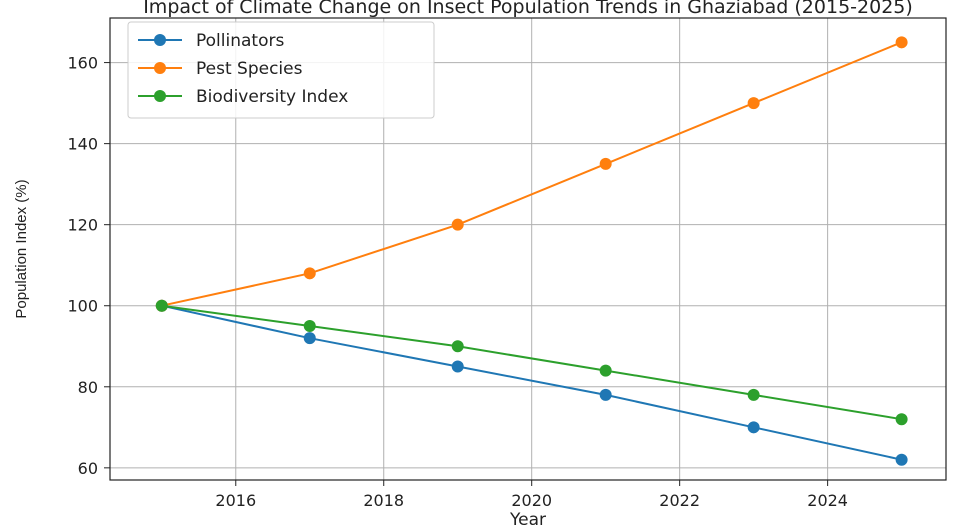 The image size is (958, 529). Describe the element at coordinates (82, 63) in the screenshot. I see `y-tick-label: 160` at that location.